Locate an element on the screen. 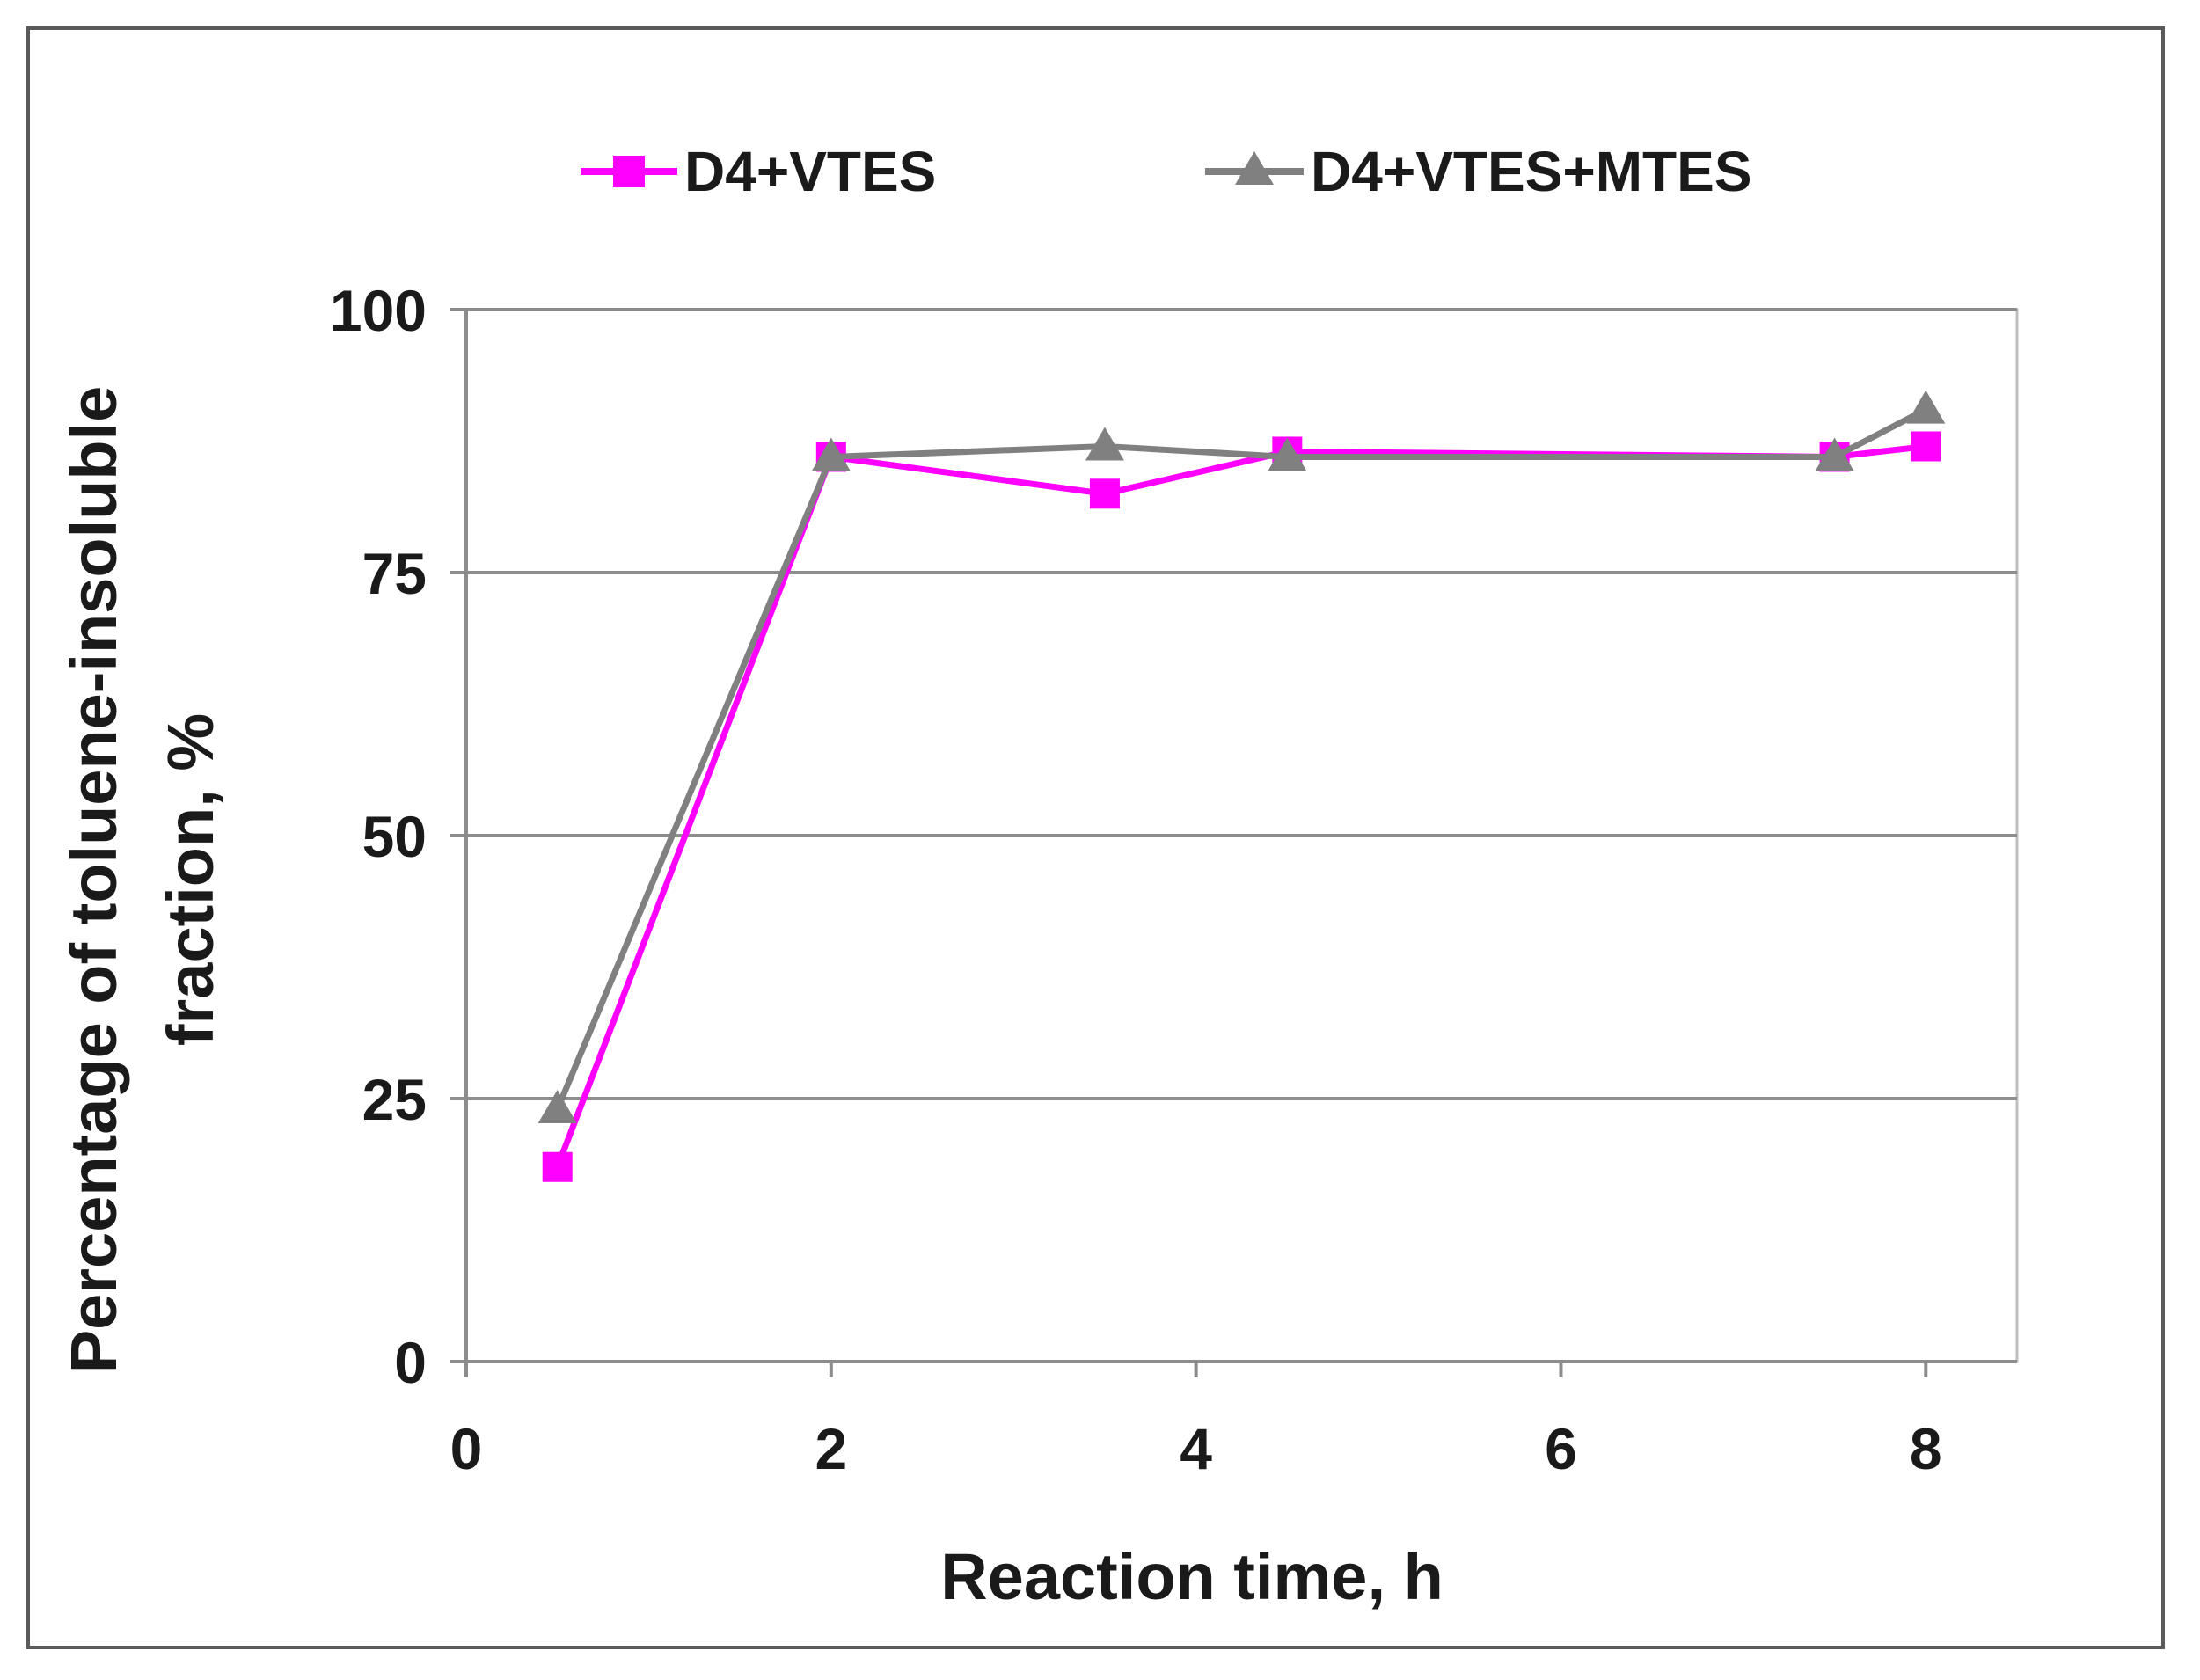  x-tick-label-4: 4 is located at coordinates (1196, 1448).